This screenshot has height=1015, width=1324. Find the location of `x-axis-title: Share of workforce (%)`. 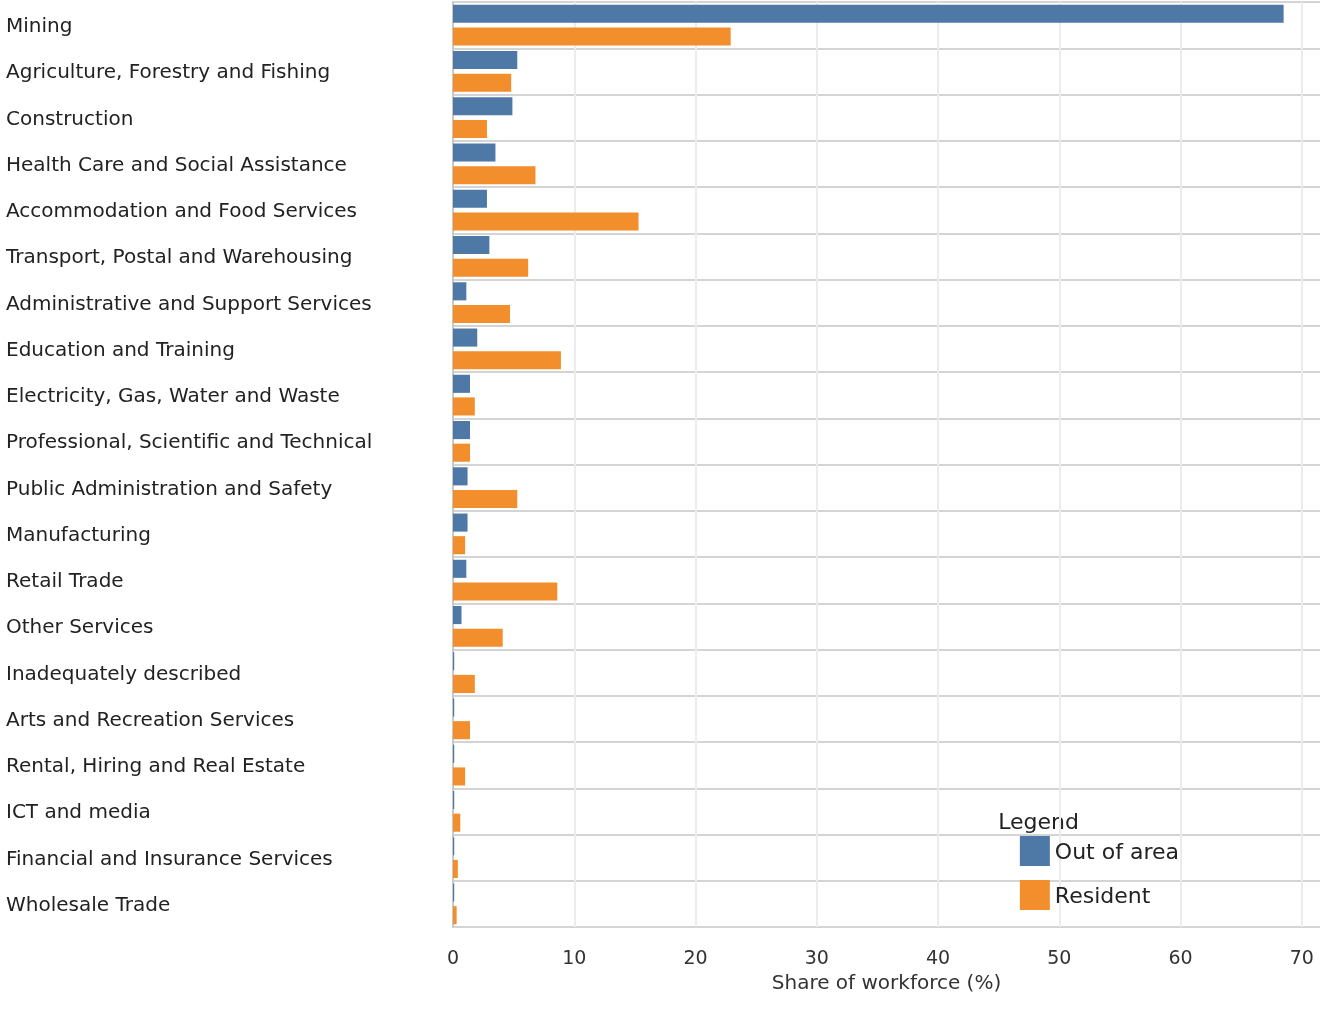

x-axis-title: Share of workforce (%) is located at coordinates (886, 982).